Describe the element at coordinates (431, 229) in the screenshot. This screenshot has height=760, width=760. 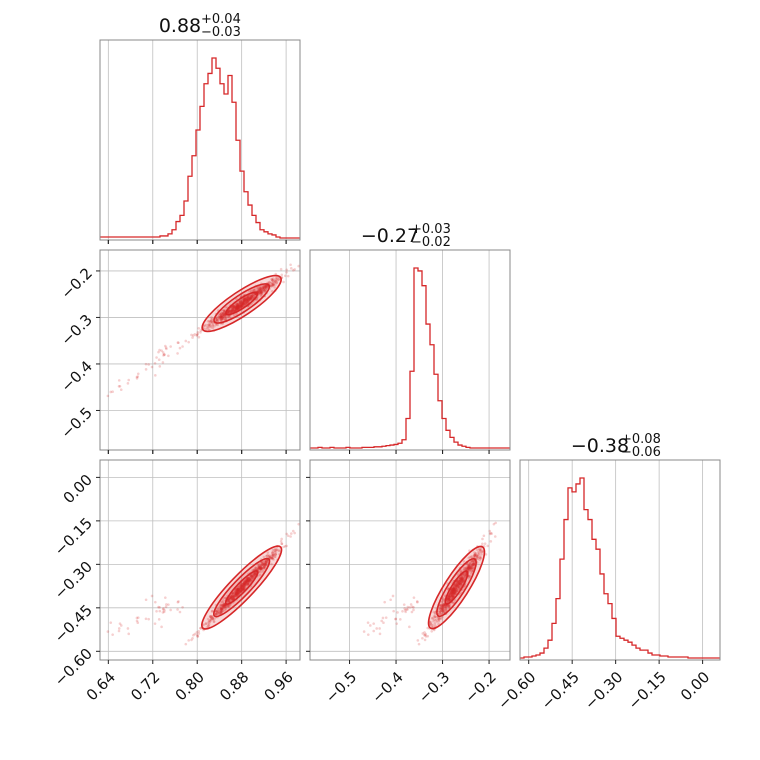
I see `title-upper-error: +0.03` at that location.